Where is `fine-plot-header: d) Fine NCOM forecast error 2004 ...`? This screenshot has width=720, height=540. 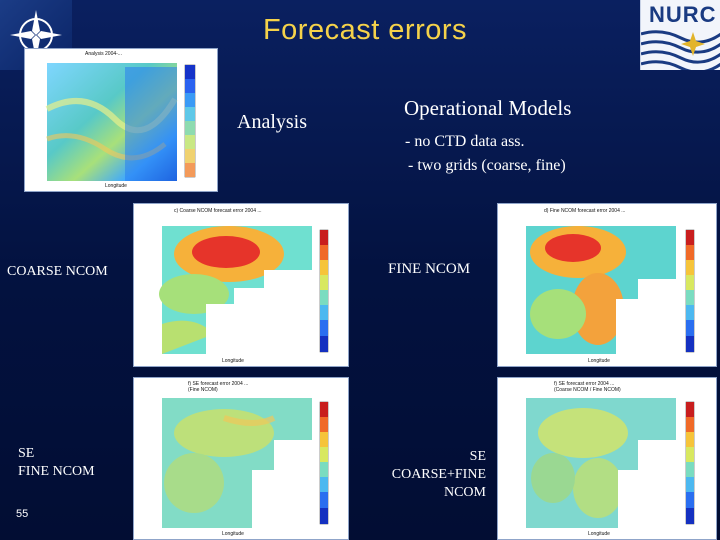
fine-plot-header: d) Fine NCOM forecast error 2004 ... is located at coordinates (585, 211).